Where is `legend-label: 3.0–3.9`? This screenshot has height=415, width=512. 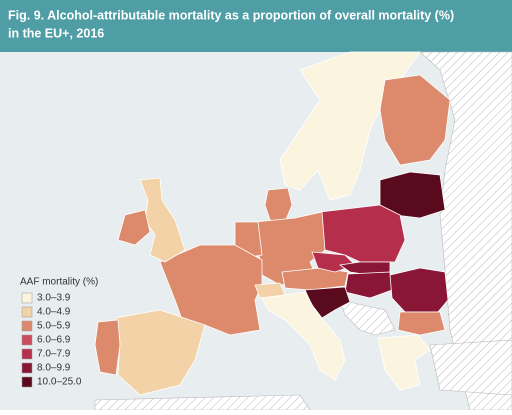
legend-label: 3.0–3.9 is located at coordinates (54, 298).